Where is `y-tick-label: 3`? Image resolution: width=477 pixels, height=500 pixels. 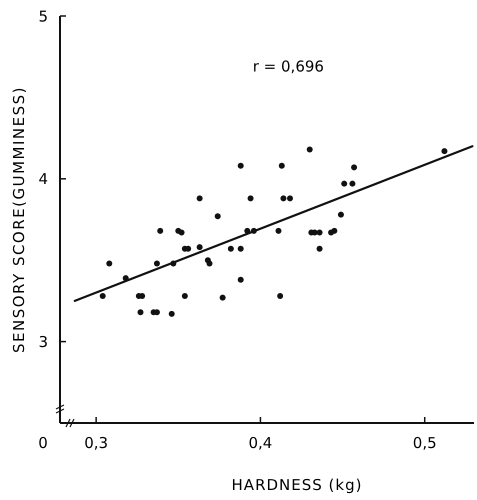 y-tick-label: 3 is located at coordinates (43, 341).